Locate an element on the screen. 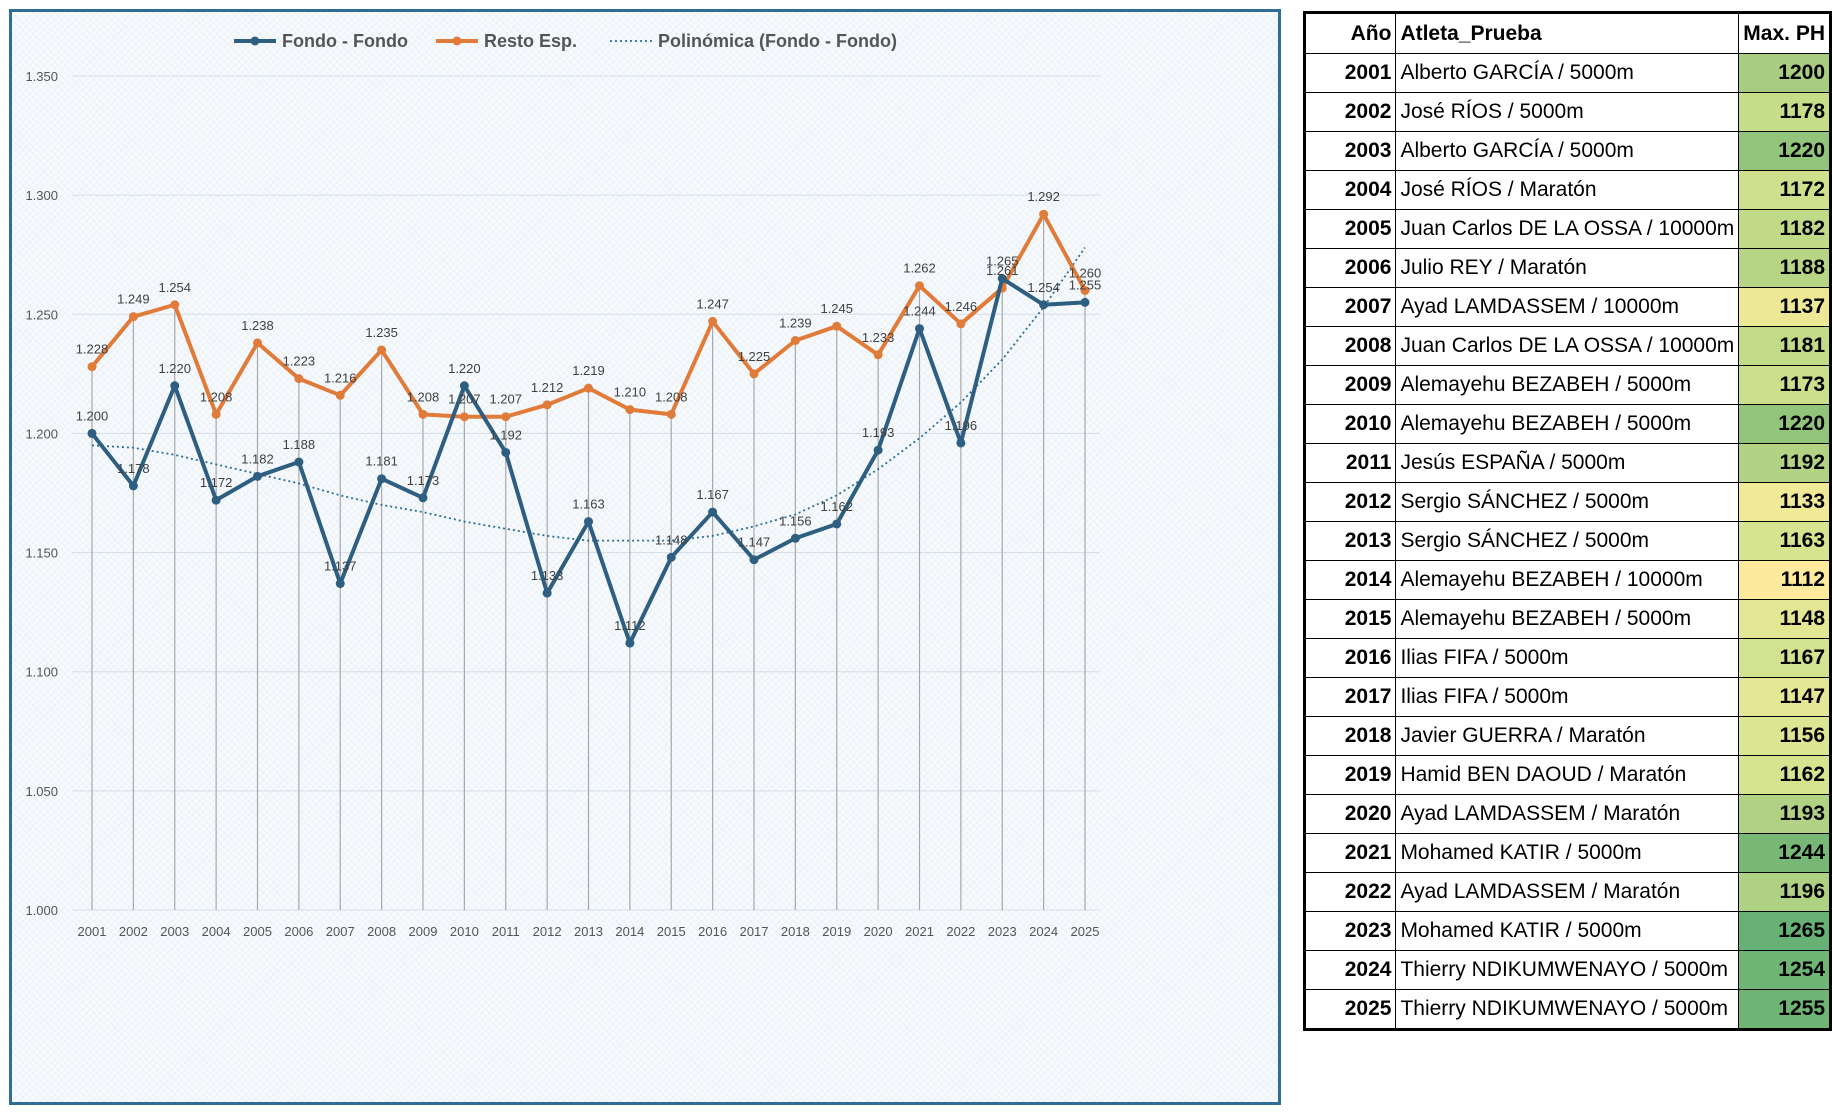 The height and width of the screenshot is (1118, 1832). cell-athlete: Julio REY / Maratón is located at coordinates (1567, 268).